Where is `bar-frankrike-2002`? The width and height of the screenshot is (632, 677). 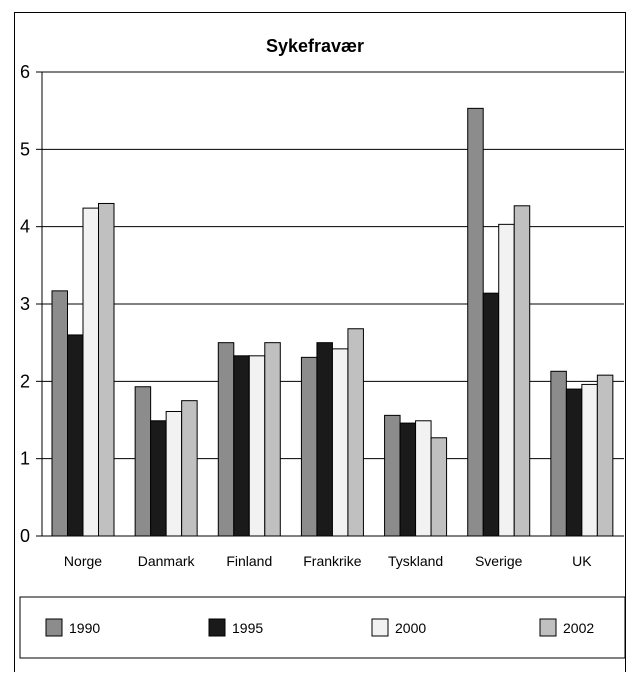
bar-frankrike-2002 is located at coordinates (355, 432).